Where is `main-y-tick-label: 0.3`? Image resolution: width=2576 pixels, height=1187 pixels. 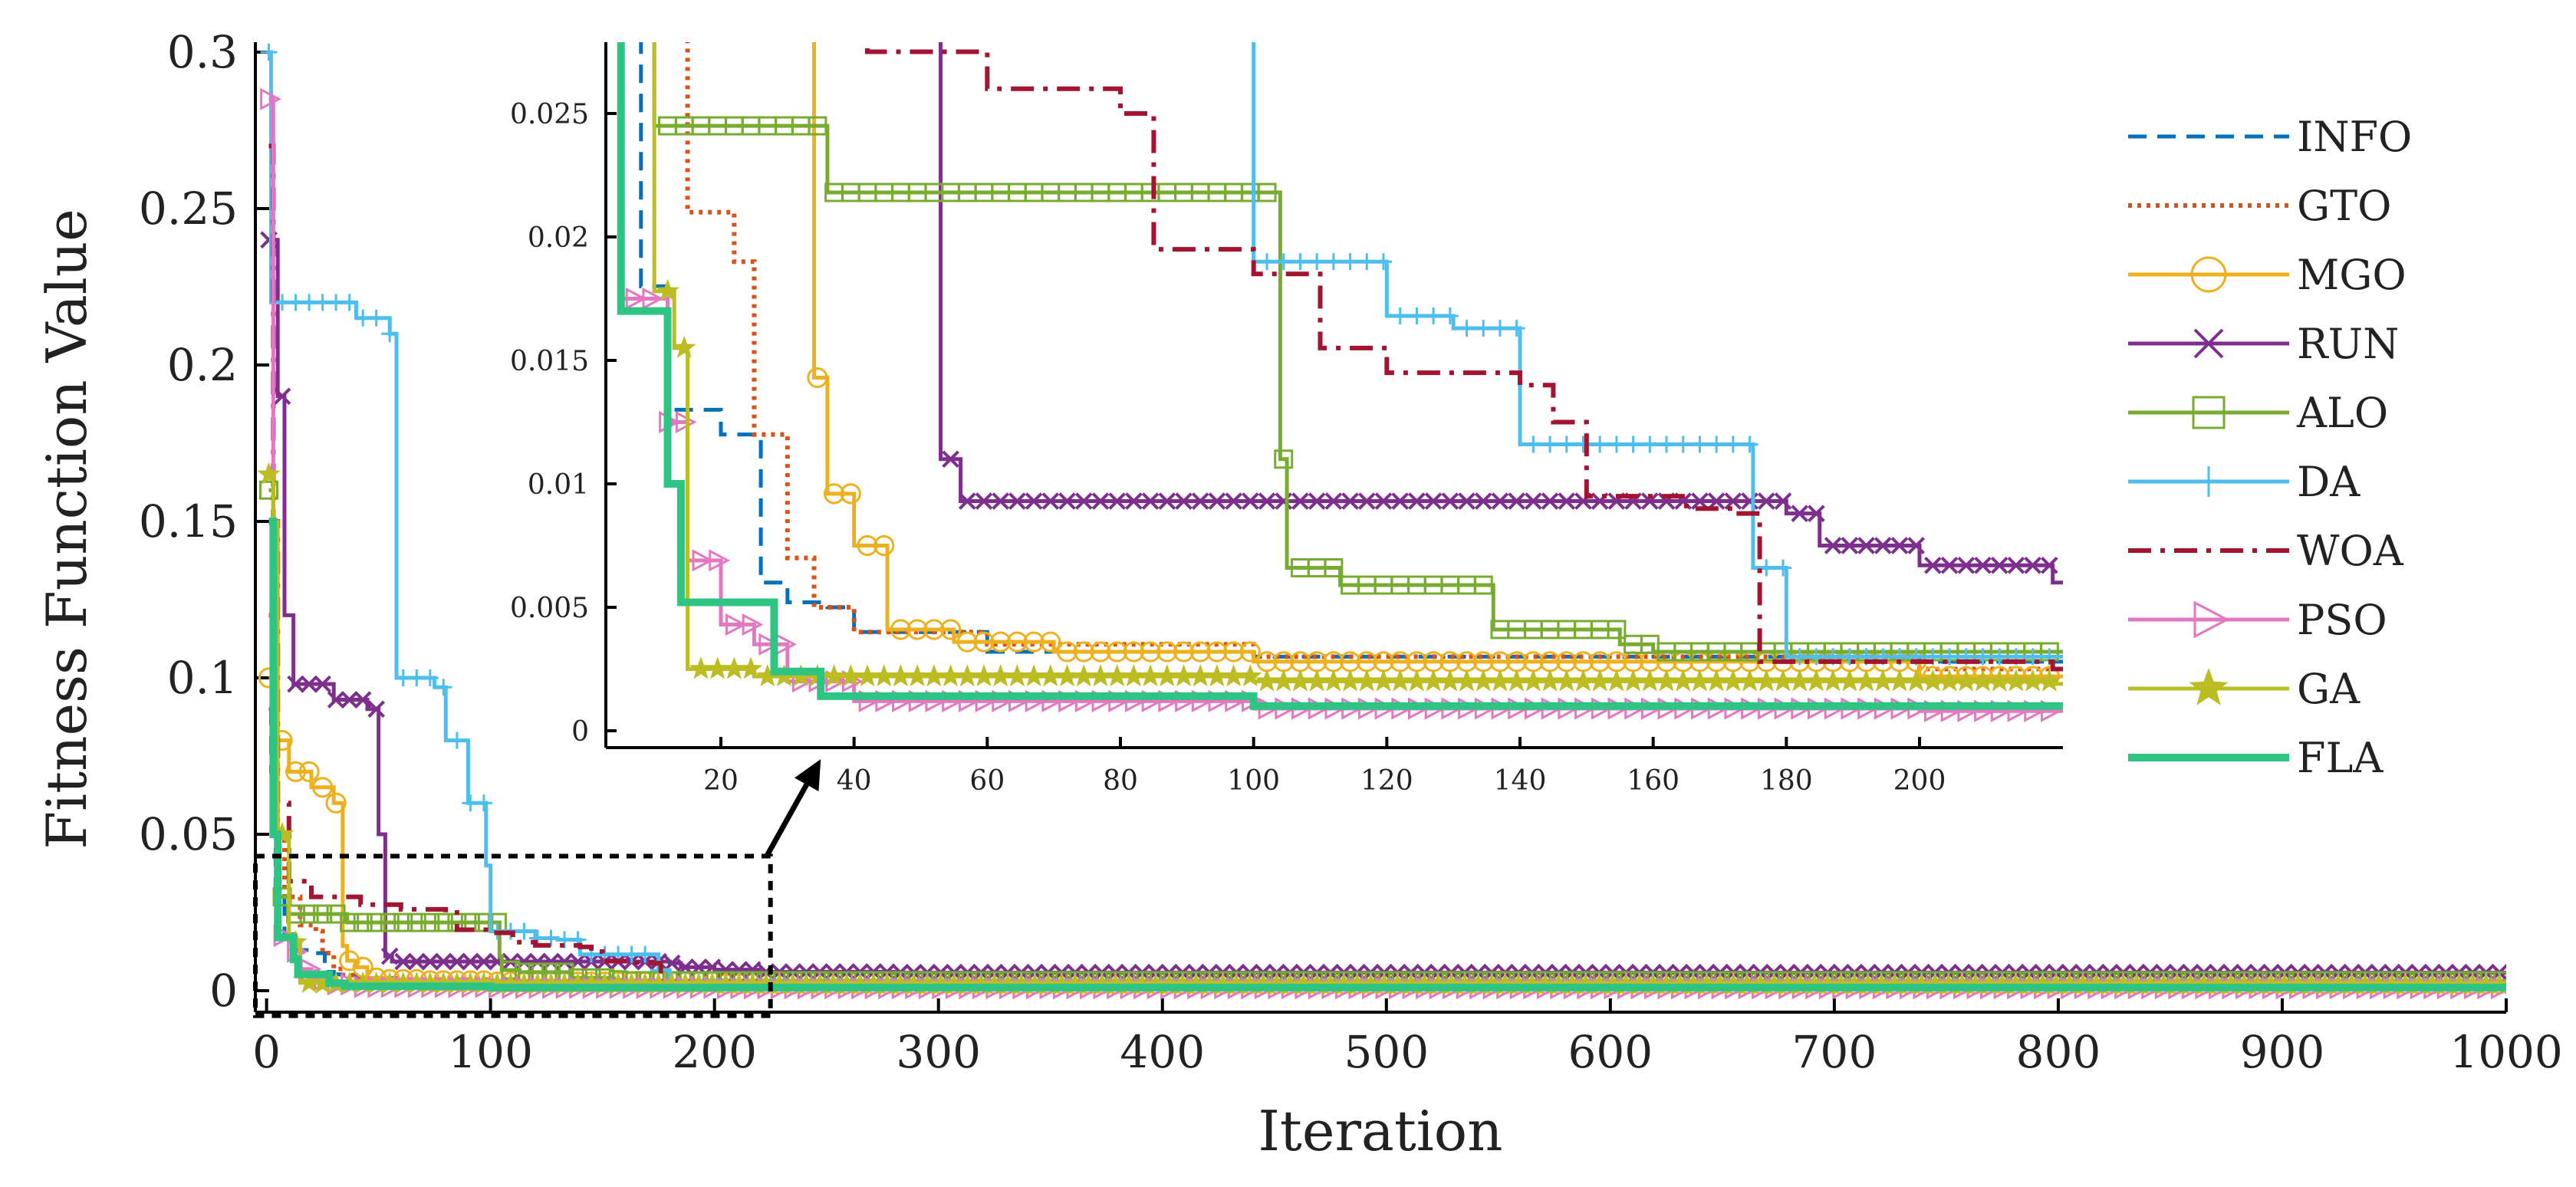
main-y-tick-label: 0.3 is located at coordinates (202, 52).